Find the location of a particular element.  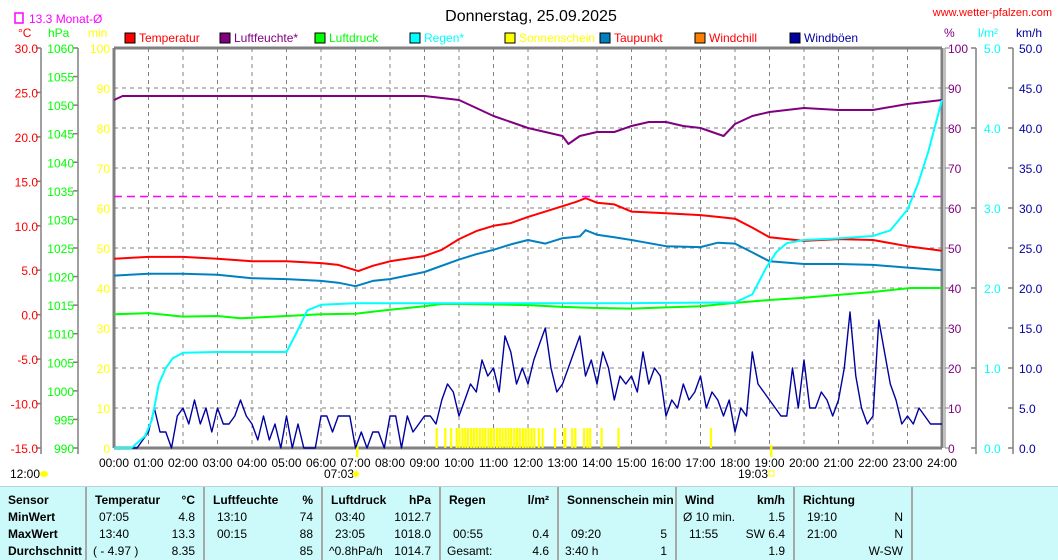

sun_min-tick-label: 50 is located at coordinates (104, 249).